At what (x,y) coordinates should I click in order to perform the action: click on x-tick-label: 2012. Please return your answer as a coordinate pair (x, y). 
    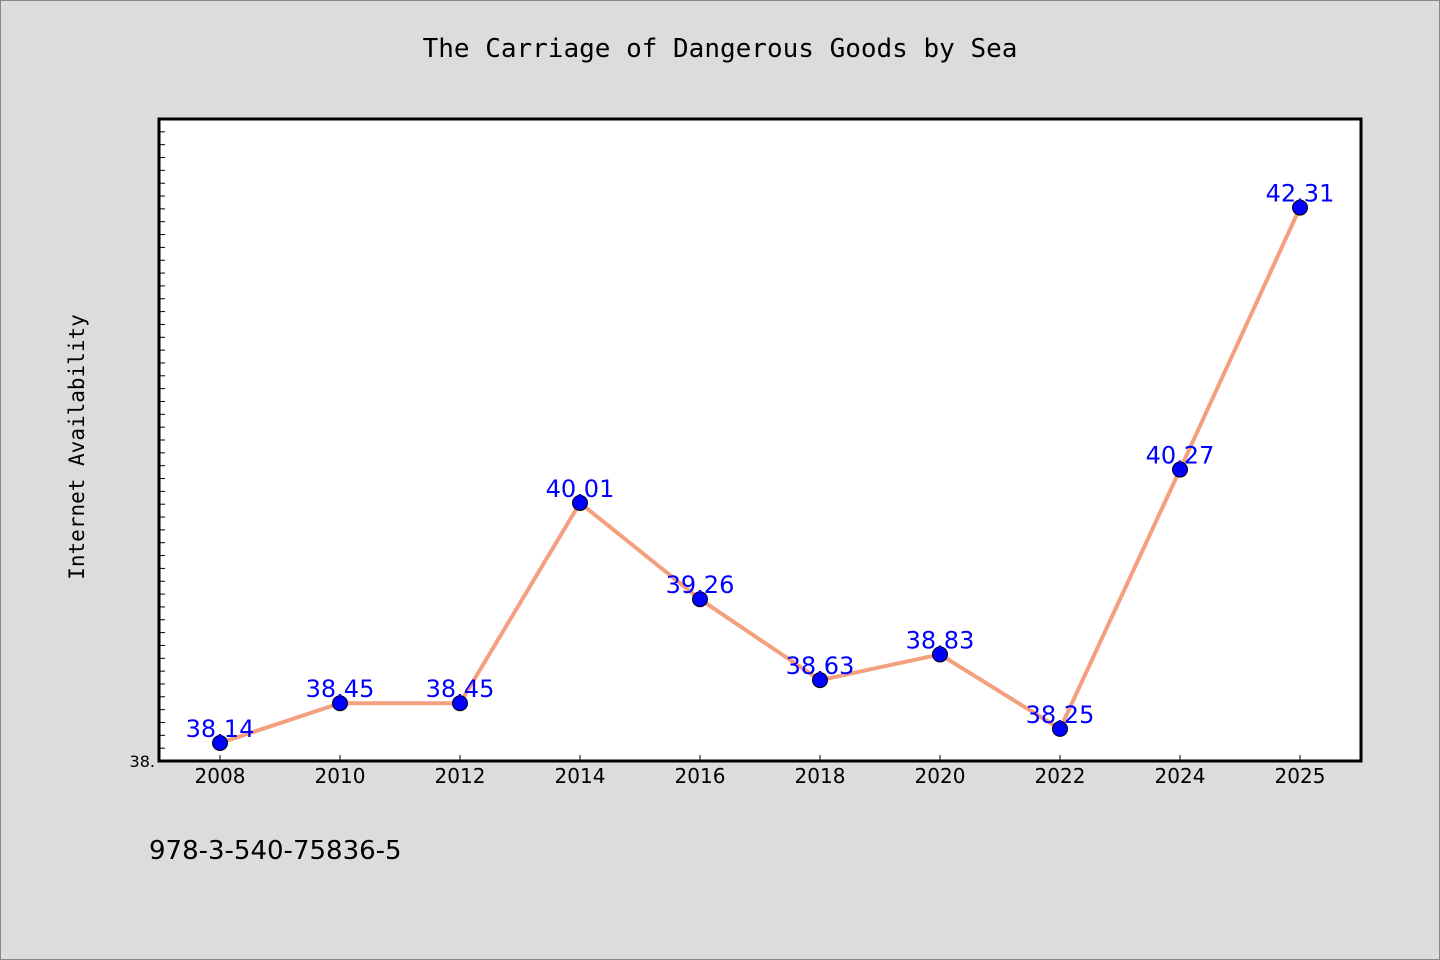
    Looking at the image, I should click on (460, 776).